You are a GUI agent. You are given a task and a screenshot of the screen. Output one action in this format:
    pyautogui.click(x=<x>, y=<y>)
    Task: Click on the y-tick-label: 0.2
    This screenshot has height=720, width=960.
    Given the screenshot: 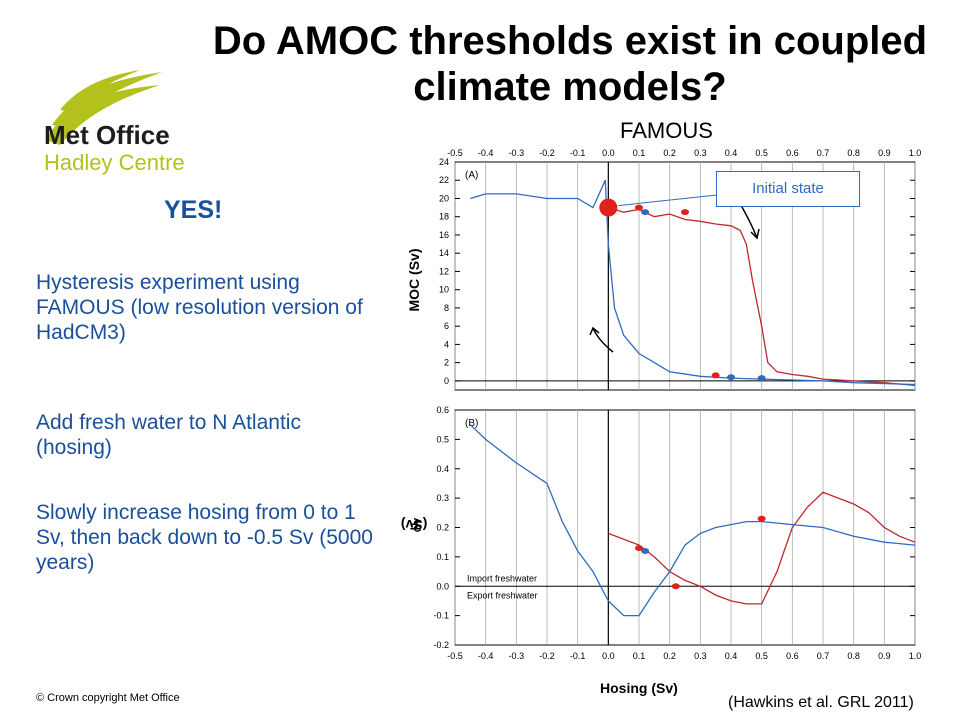 What is the action you would take?
    pyautogui.click(x=442, y=528)
    